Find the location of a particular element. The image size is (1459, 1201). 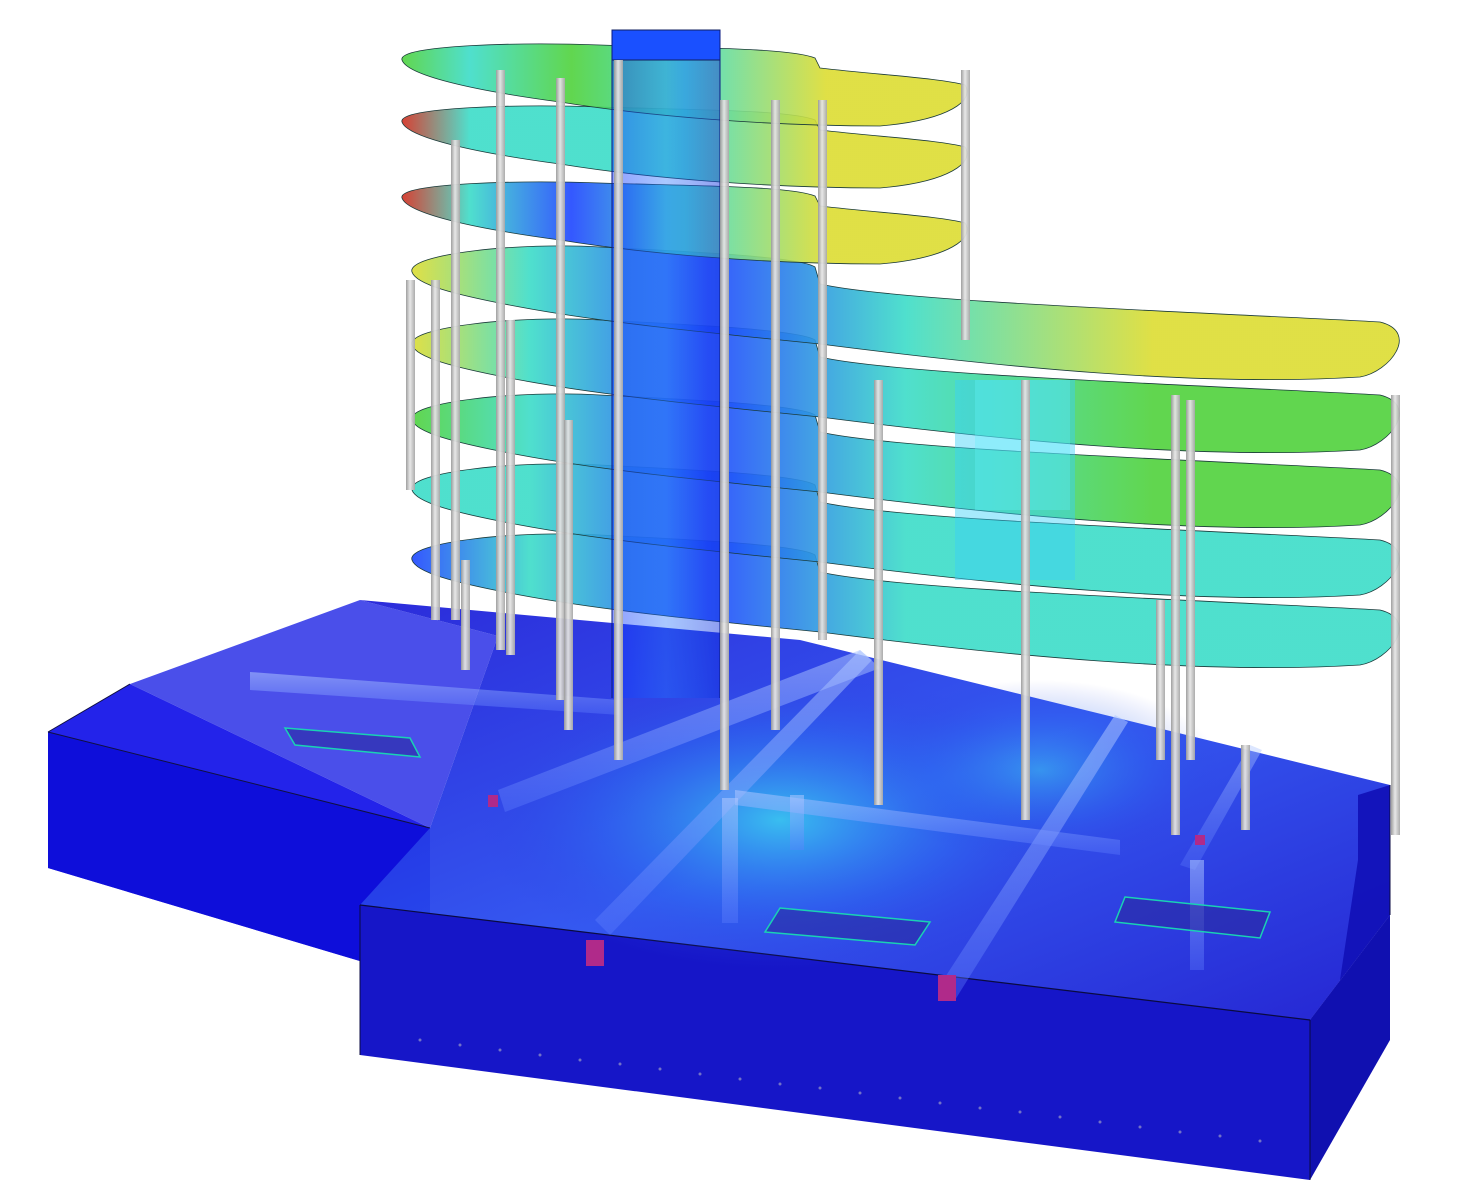

left-wing-top is located at coordinates (314, 714).